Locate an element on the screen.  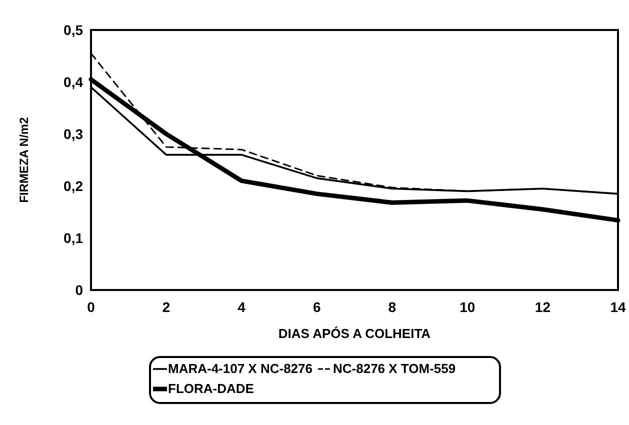
x-tick-label: 10 is located at coordinates (468, 307).